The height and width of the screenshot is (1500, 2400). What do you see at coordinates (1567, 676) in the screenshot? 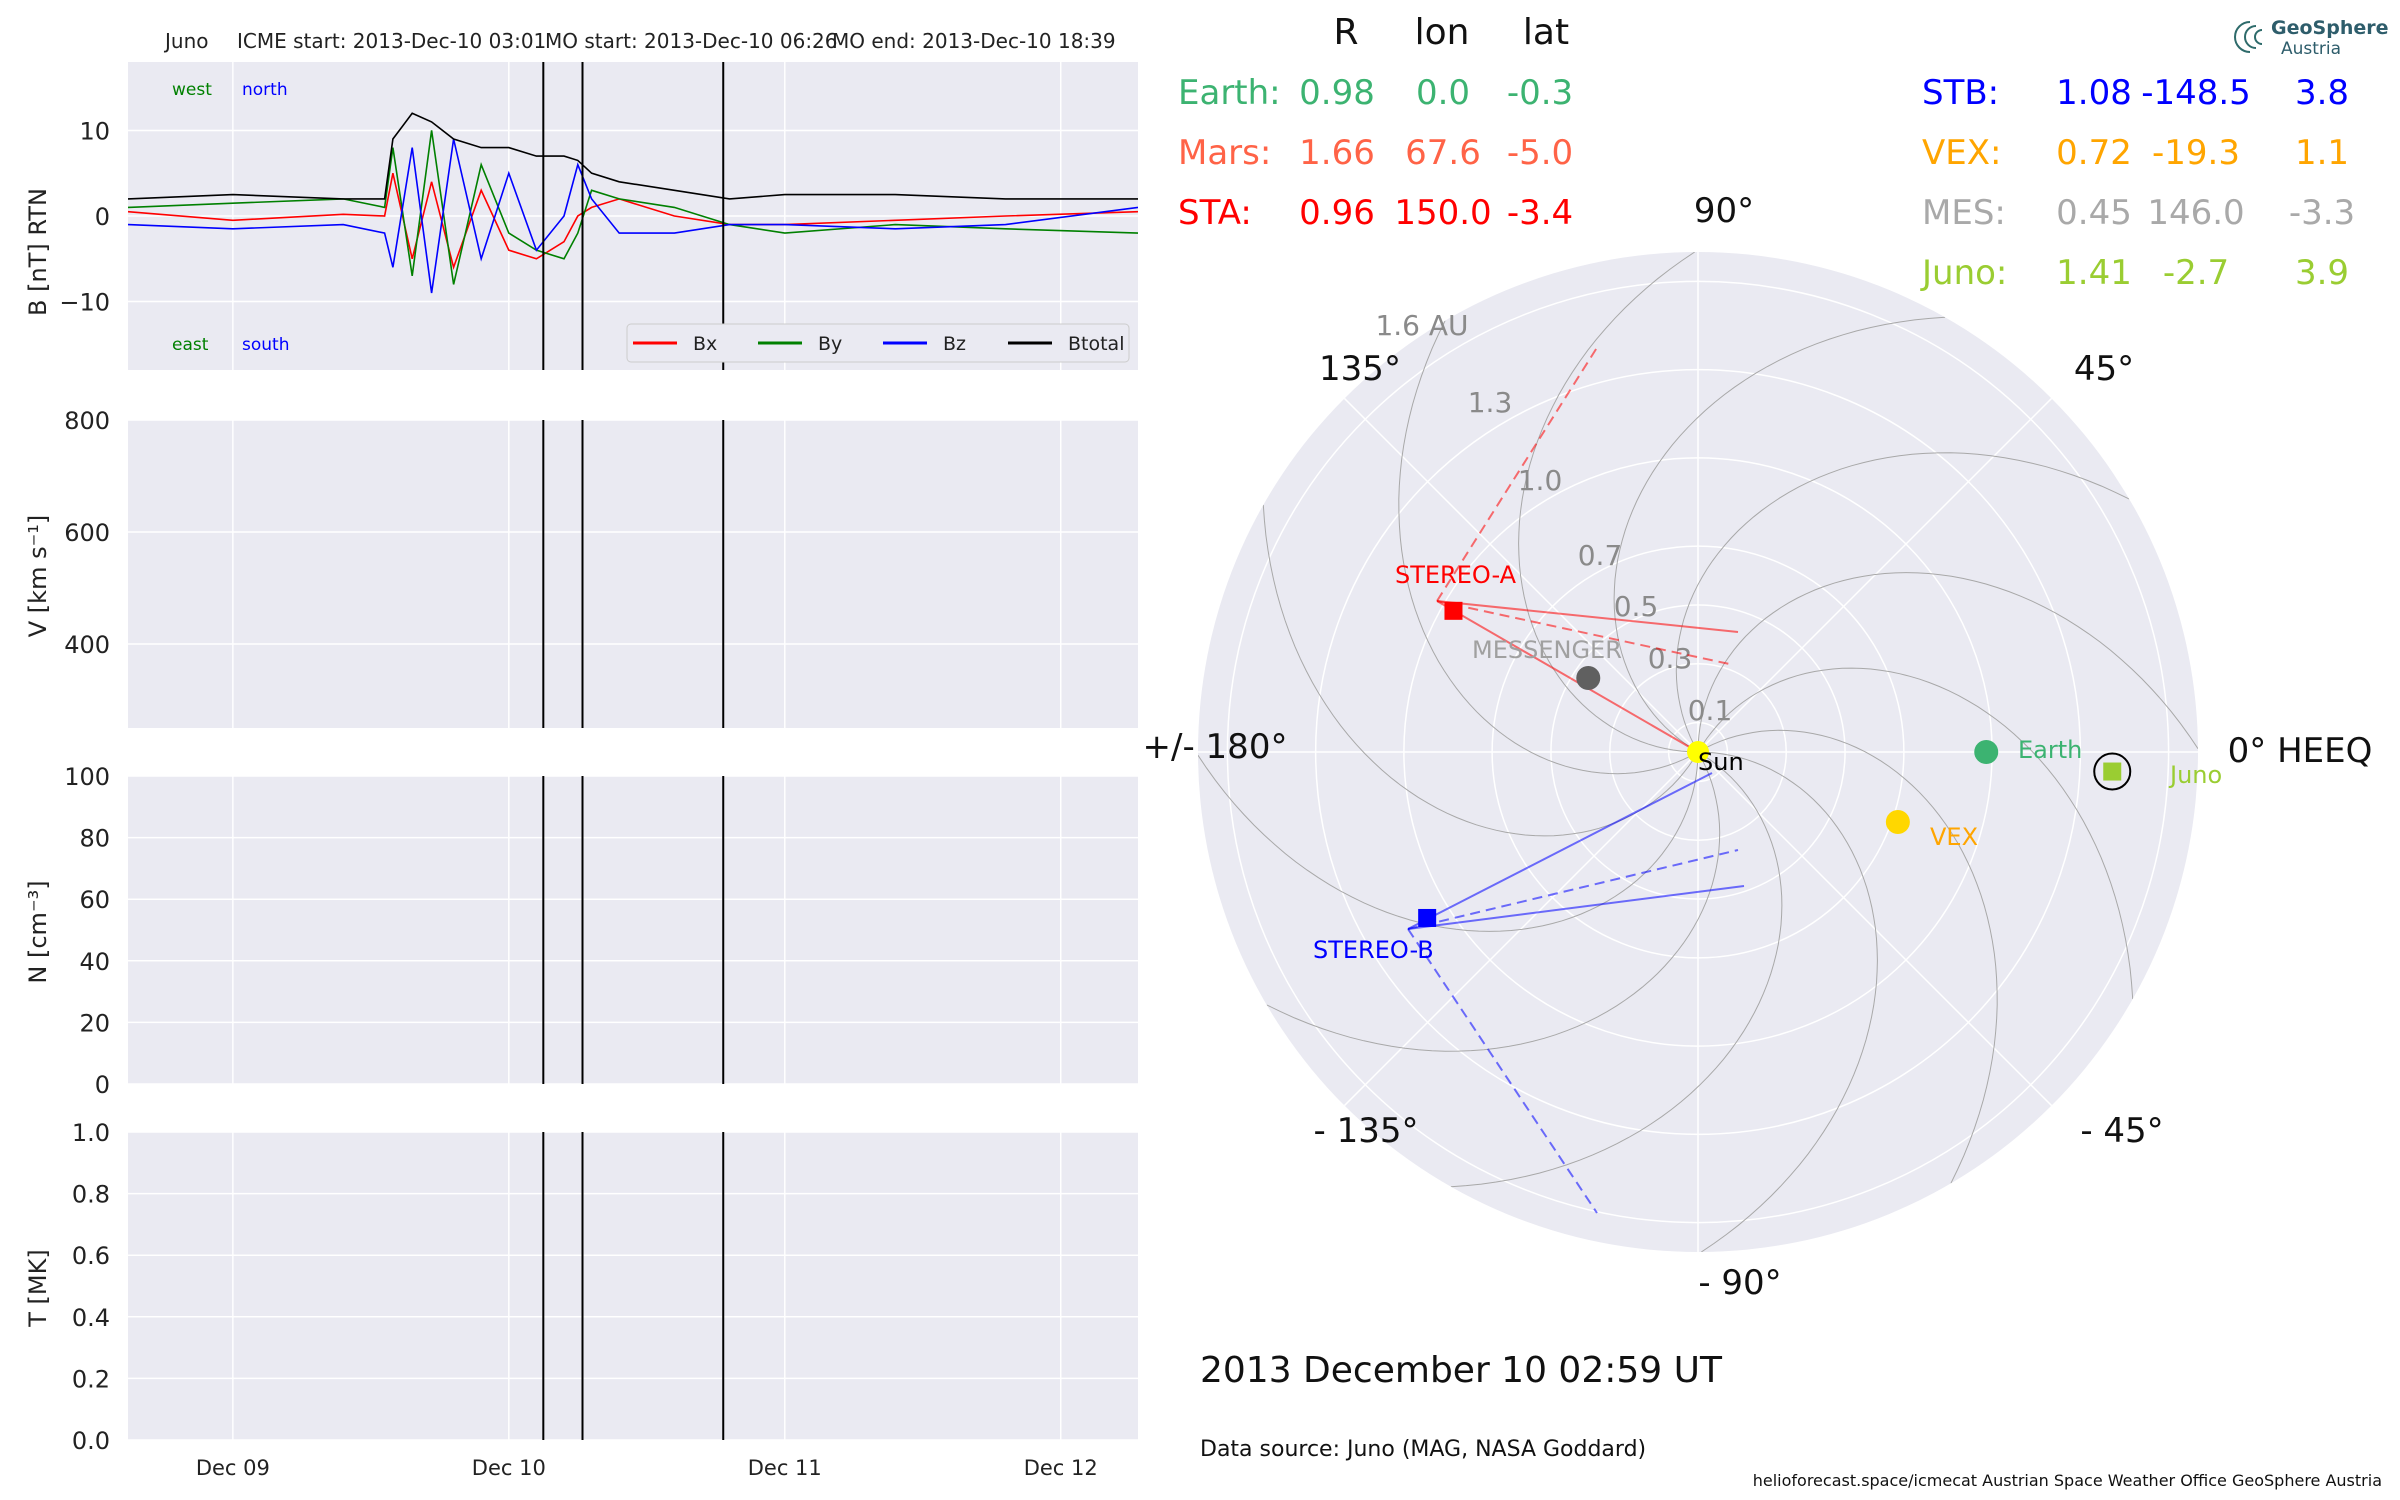
I see `sta-sun-line` at bounding box center [1567, 676].